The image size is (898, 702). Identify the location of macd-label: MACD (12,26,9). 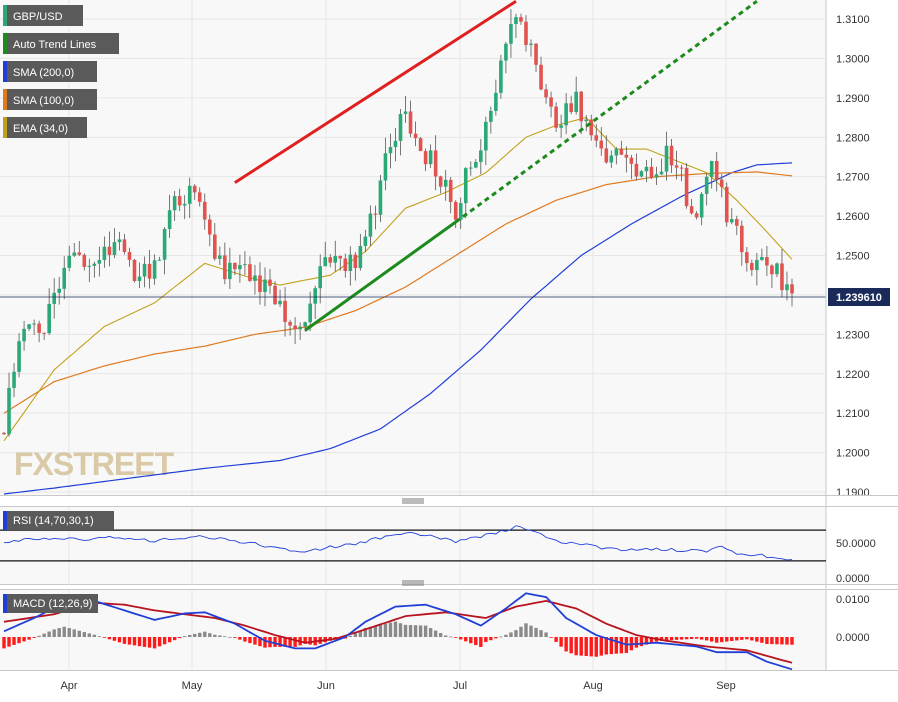
(52, 604).